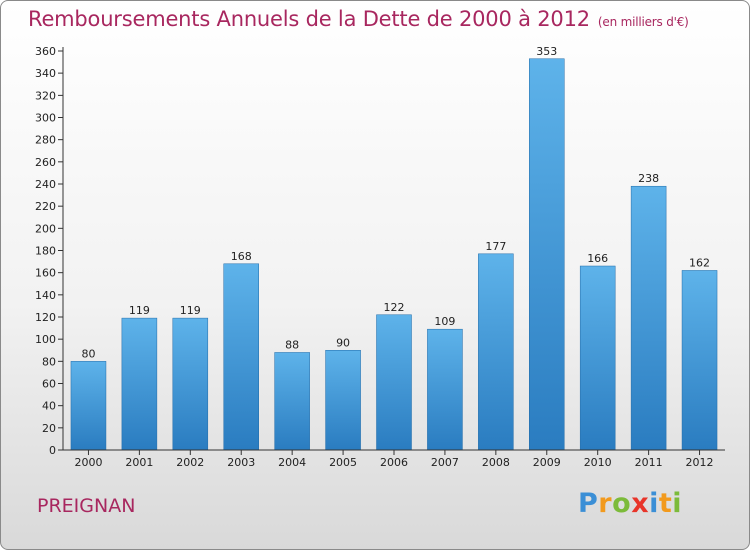 The image size is (750, 550). What do you see at coordinates (292, 344) in the screenshot?
I see `data-label: 88` at bounding box center [292, 344].